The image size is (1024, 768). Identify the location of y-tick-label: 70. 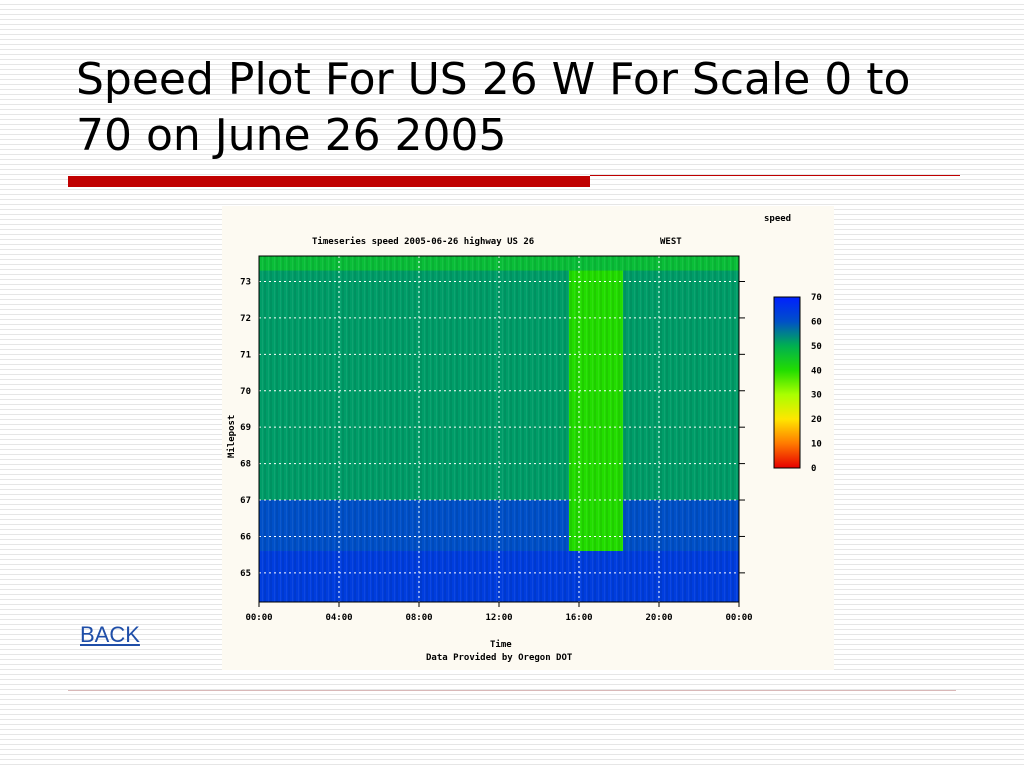
(245, 392).